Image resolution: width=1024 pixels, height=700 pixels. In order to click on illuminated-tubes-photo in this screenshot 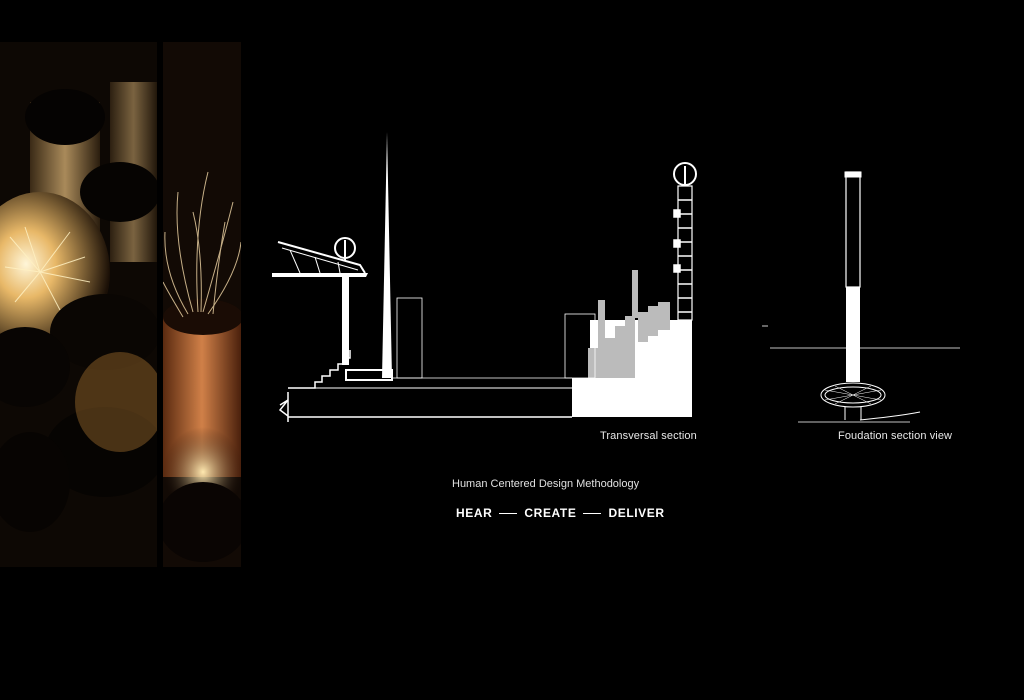, I will do `click(78, 304)`.